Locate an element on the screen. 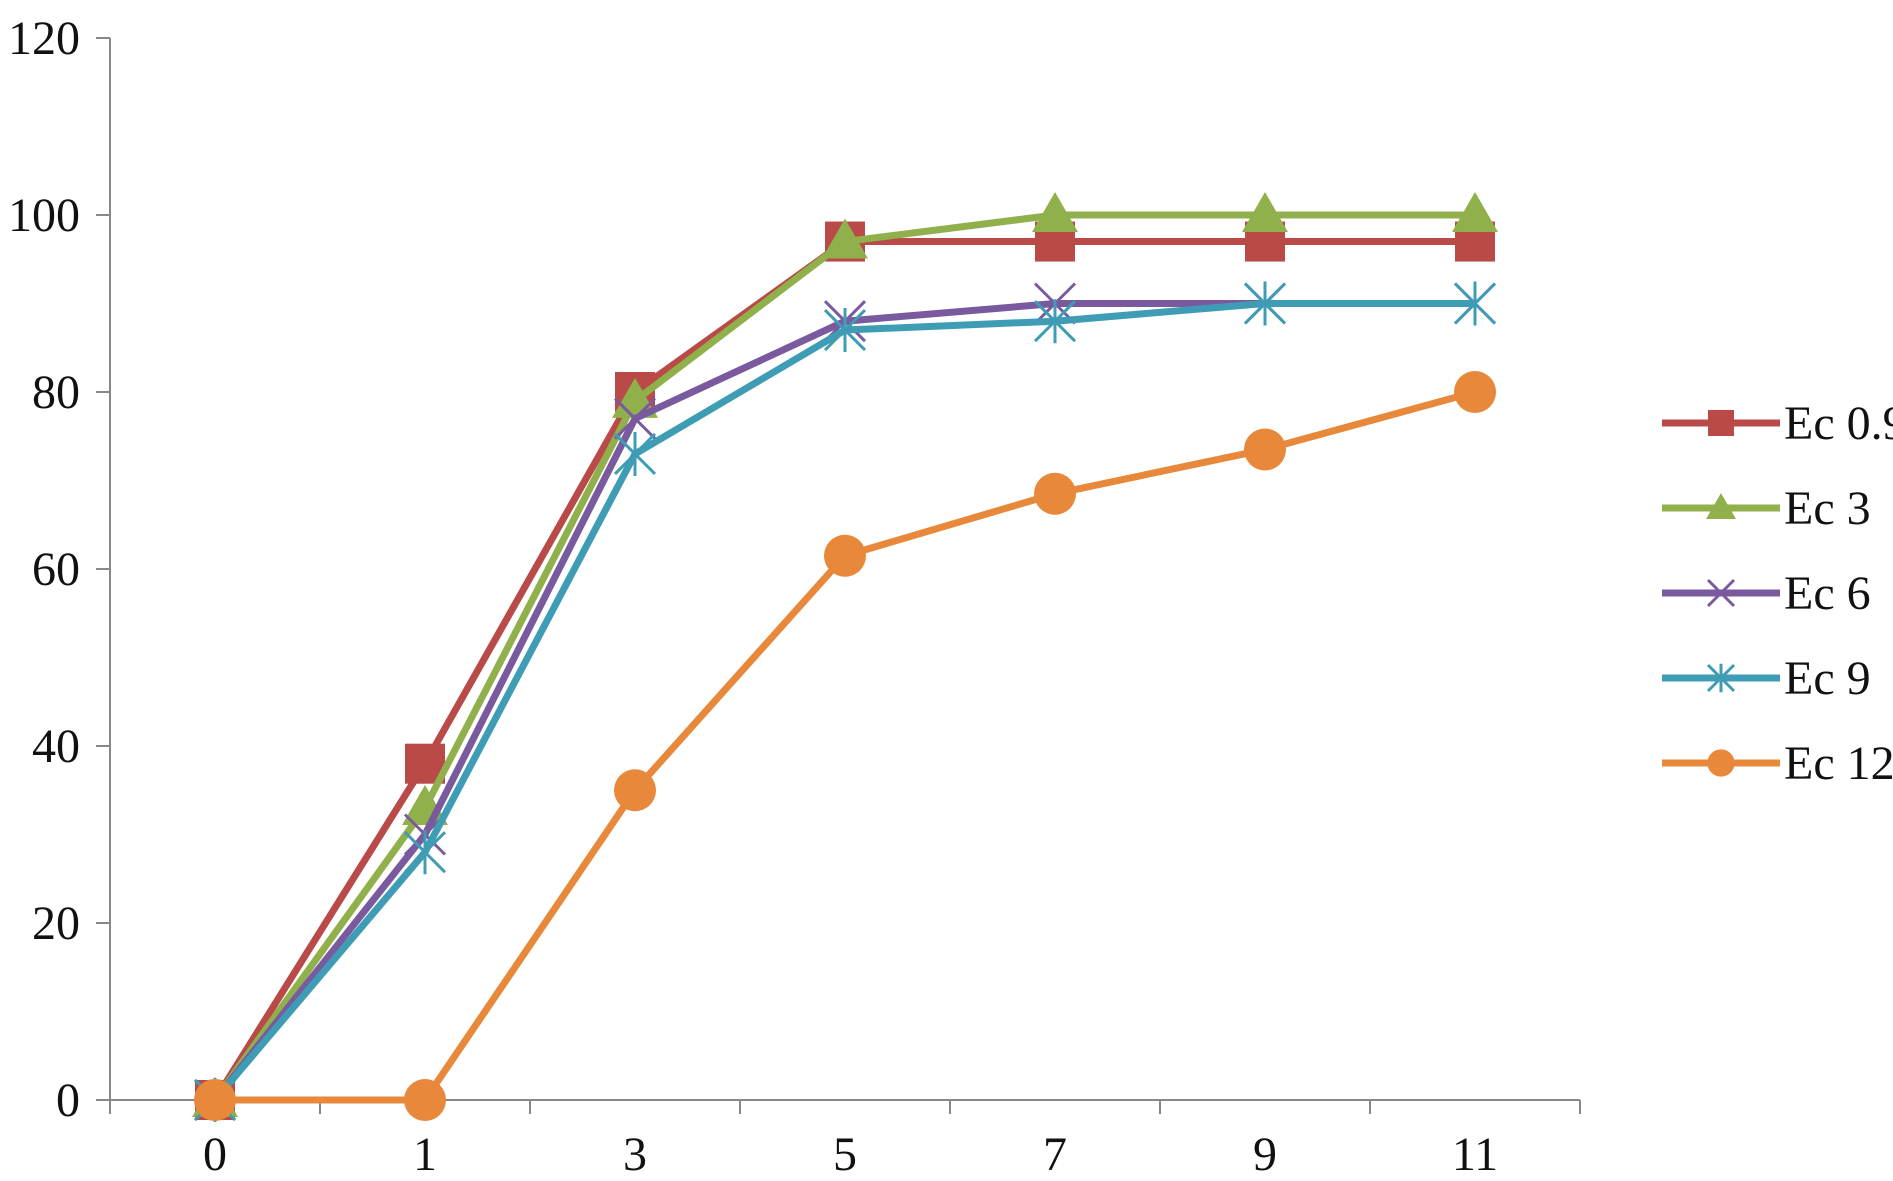 This screenshot has height=1181, width=1893. x-tick-label: 7 is located at coordinates (1055, 1154).